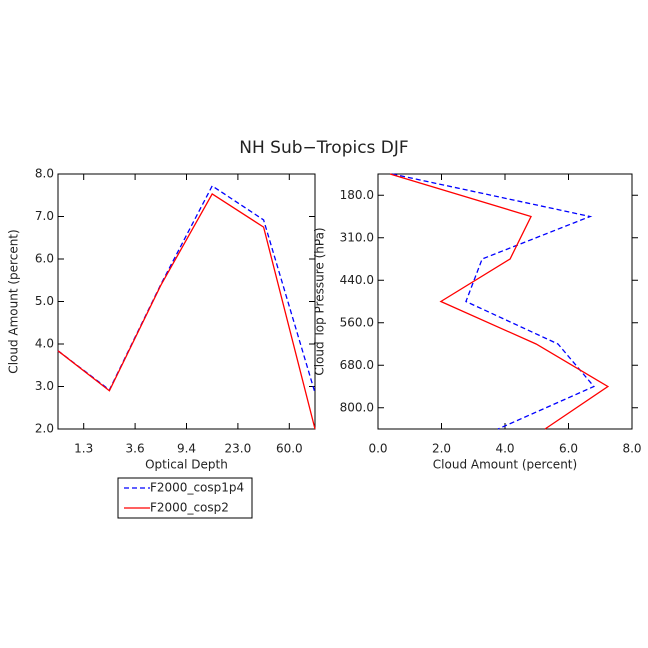 This screenshot has height=648, width=648. What do you see at coordinates (357, 322) in the screenshot?
I see `y-tick-label: 560.0` at bounding box center [357, 322].